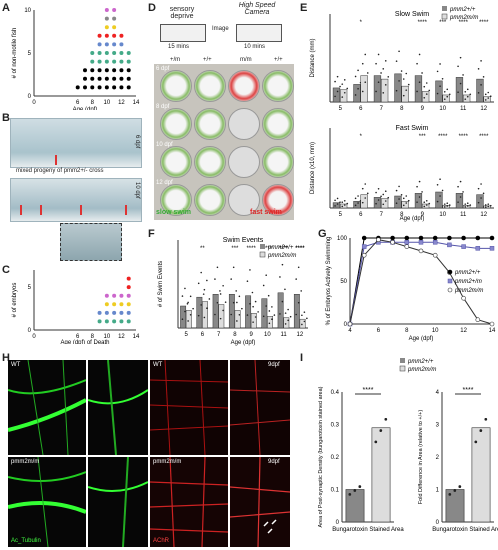 This screenshot has height=550, width=498. Describe the element at coordinates (266, 212) in the screenshot. I see `legend-fast-swim: fast swim` at that location.